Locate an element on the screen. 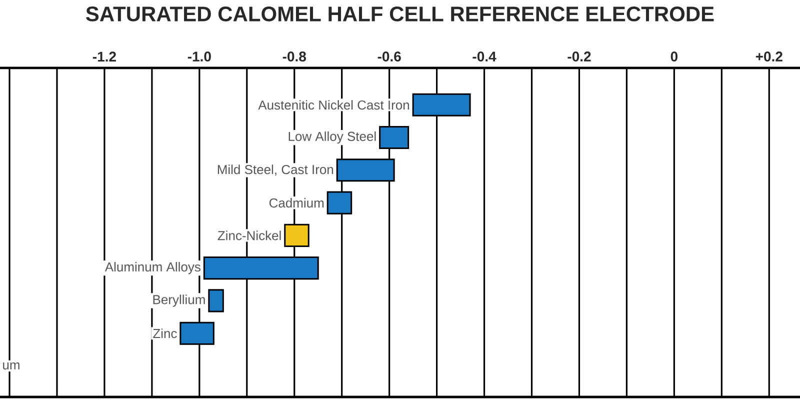 The width and height of the screenshot is (800, 409). x-tick-label: 0 is located at coordinates (674, 57).